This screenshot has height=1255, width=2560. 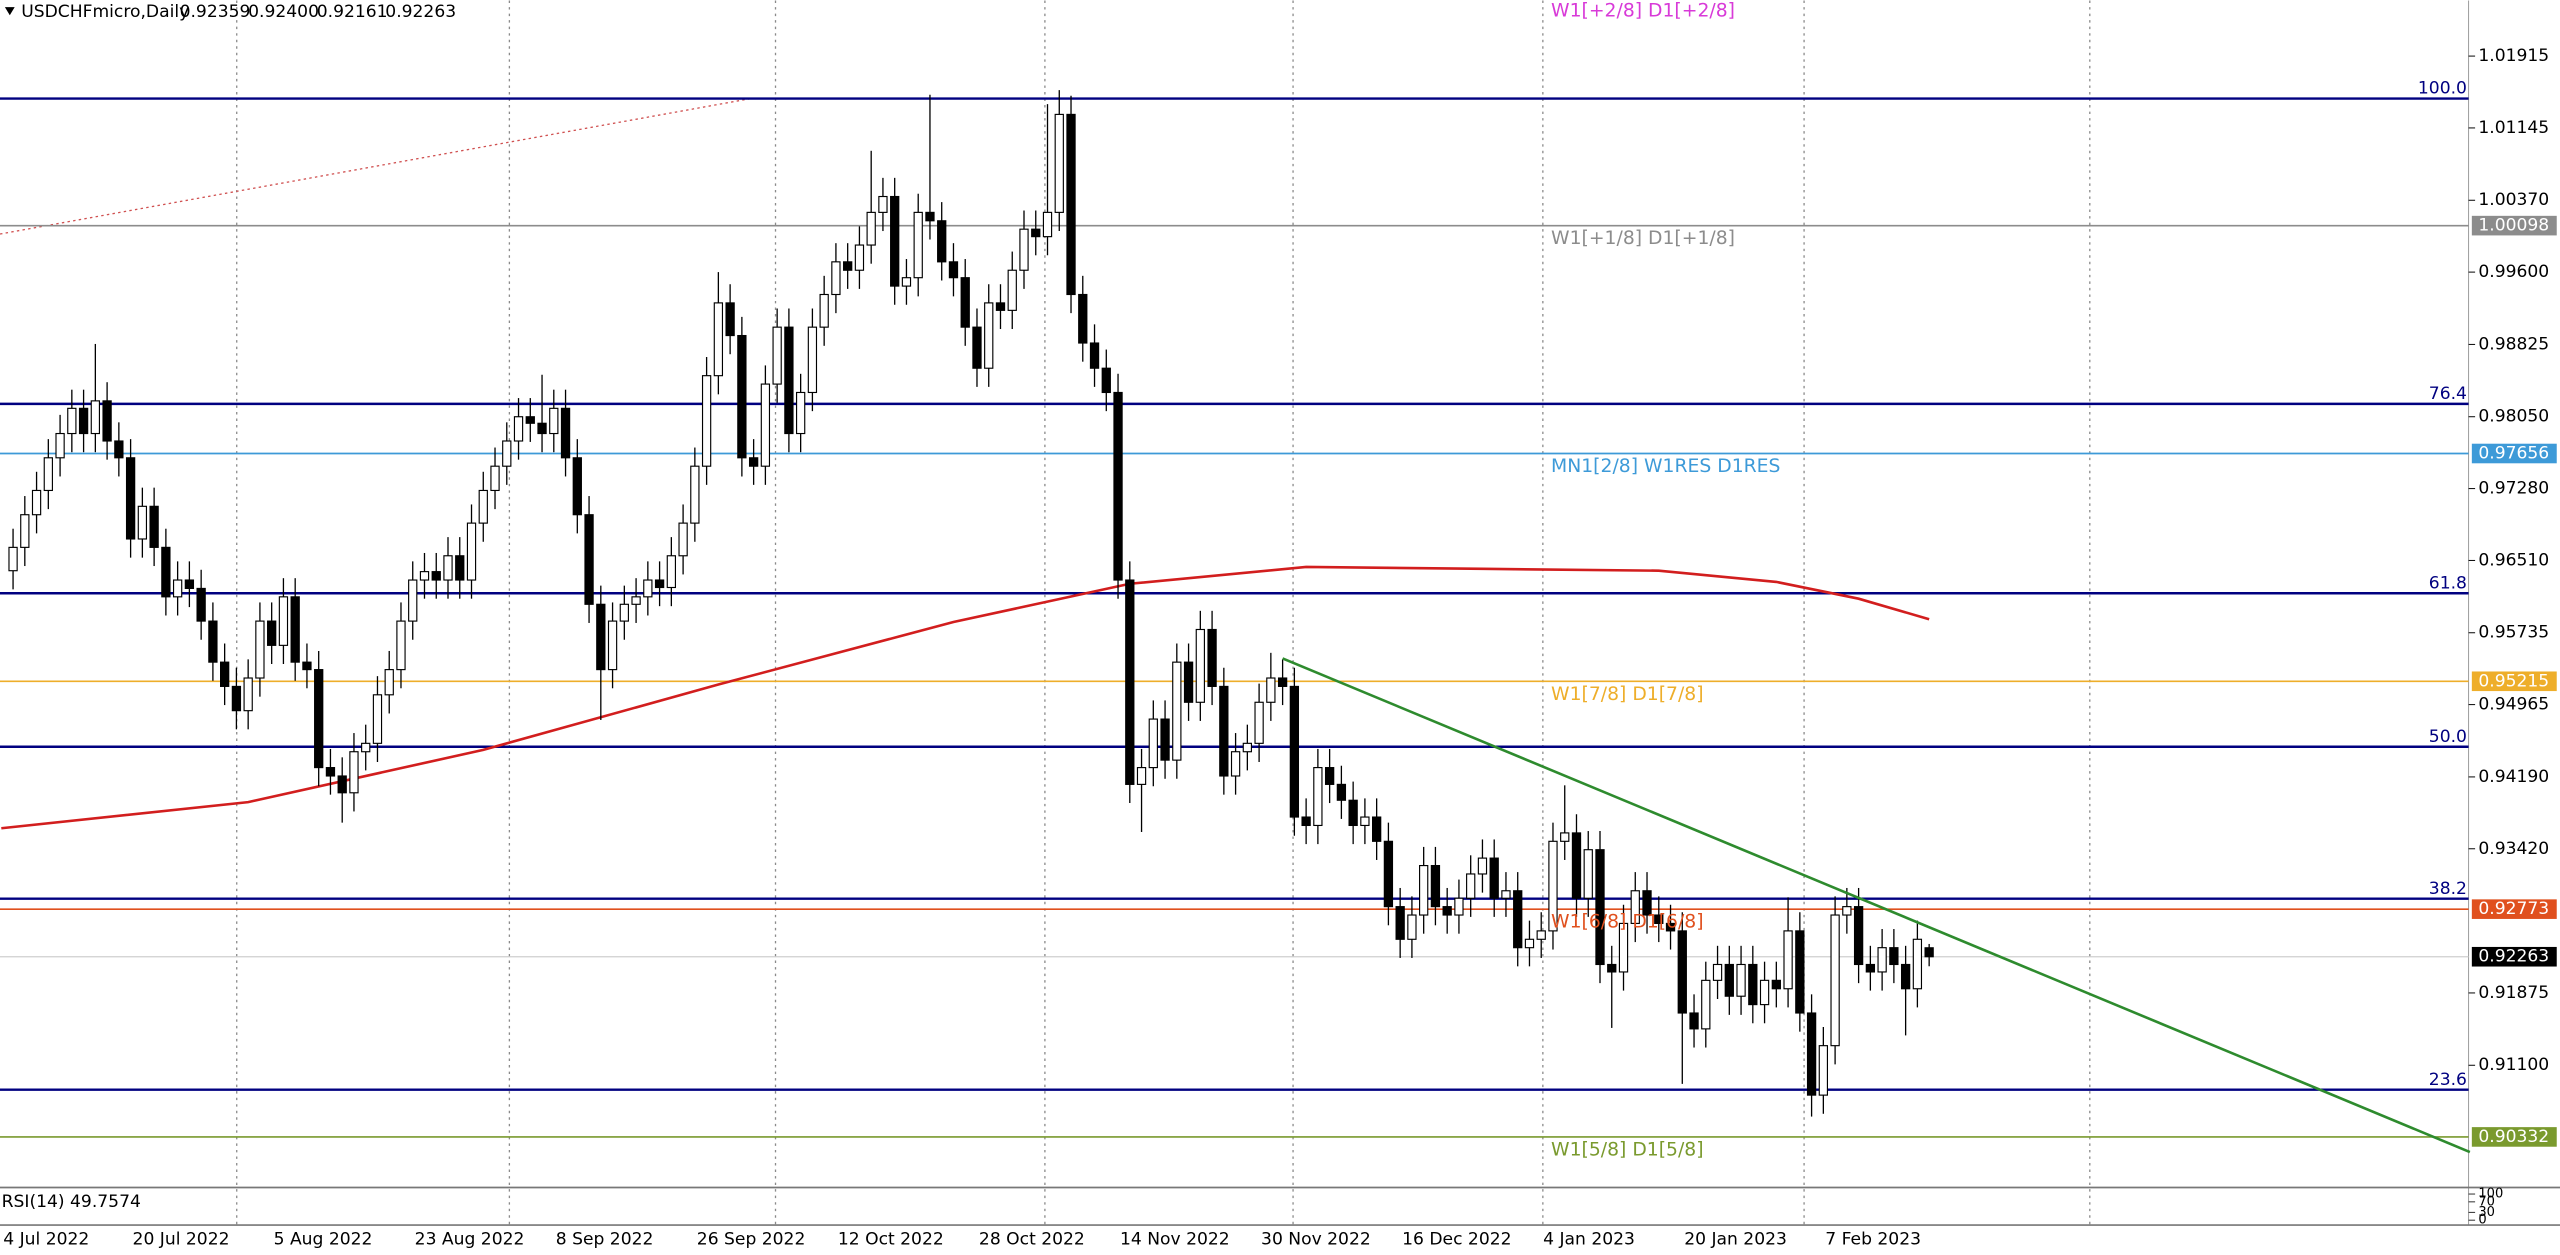 I want to click on y-tick-label: 0.98050, so click(x=2513, y=417).